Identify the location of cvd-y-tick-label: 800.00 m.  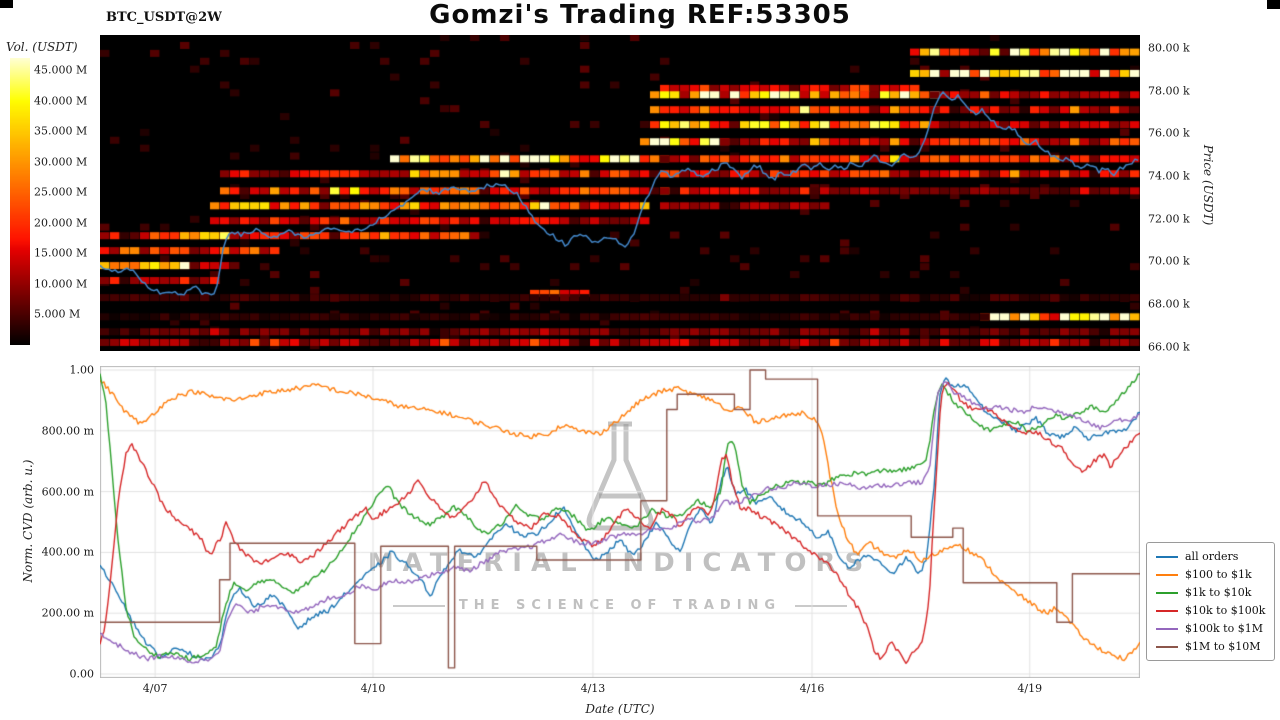
(67, 431).